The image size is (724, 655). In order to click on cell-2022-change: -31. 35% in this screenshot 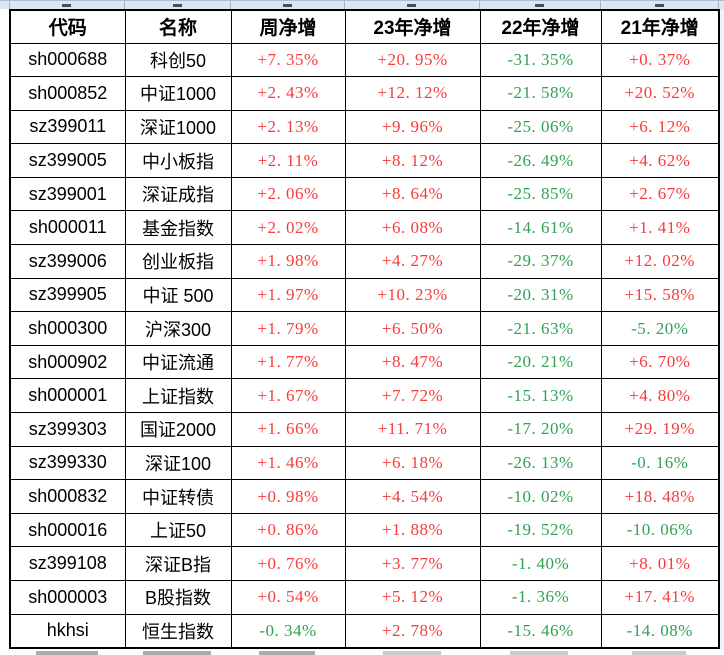, I will do `click(540, 60)`.